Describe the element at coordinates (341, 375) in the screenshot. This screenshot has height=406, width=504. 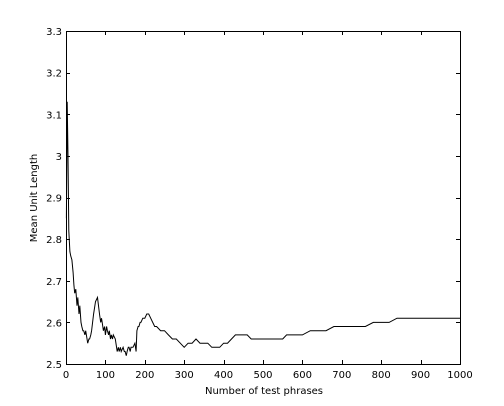
I see `x-tick-label: 700` at that location.